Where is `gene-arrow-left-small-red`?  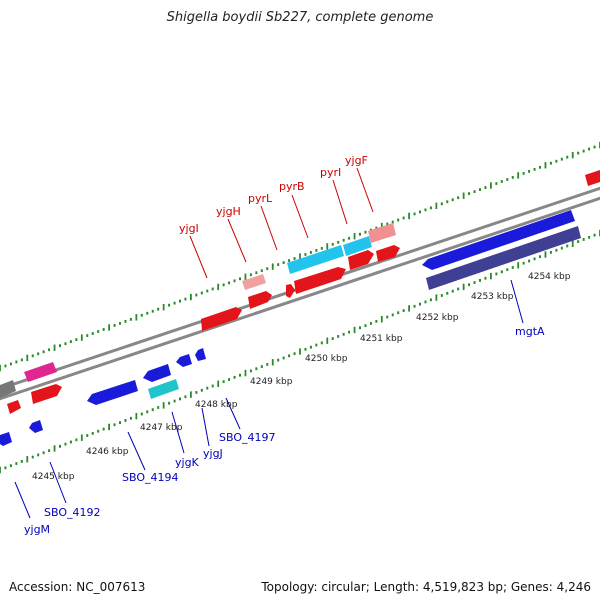 gene-arrow-left-small-red is located at coordinates (14, 407).